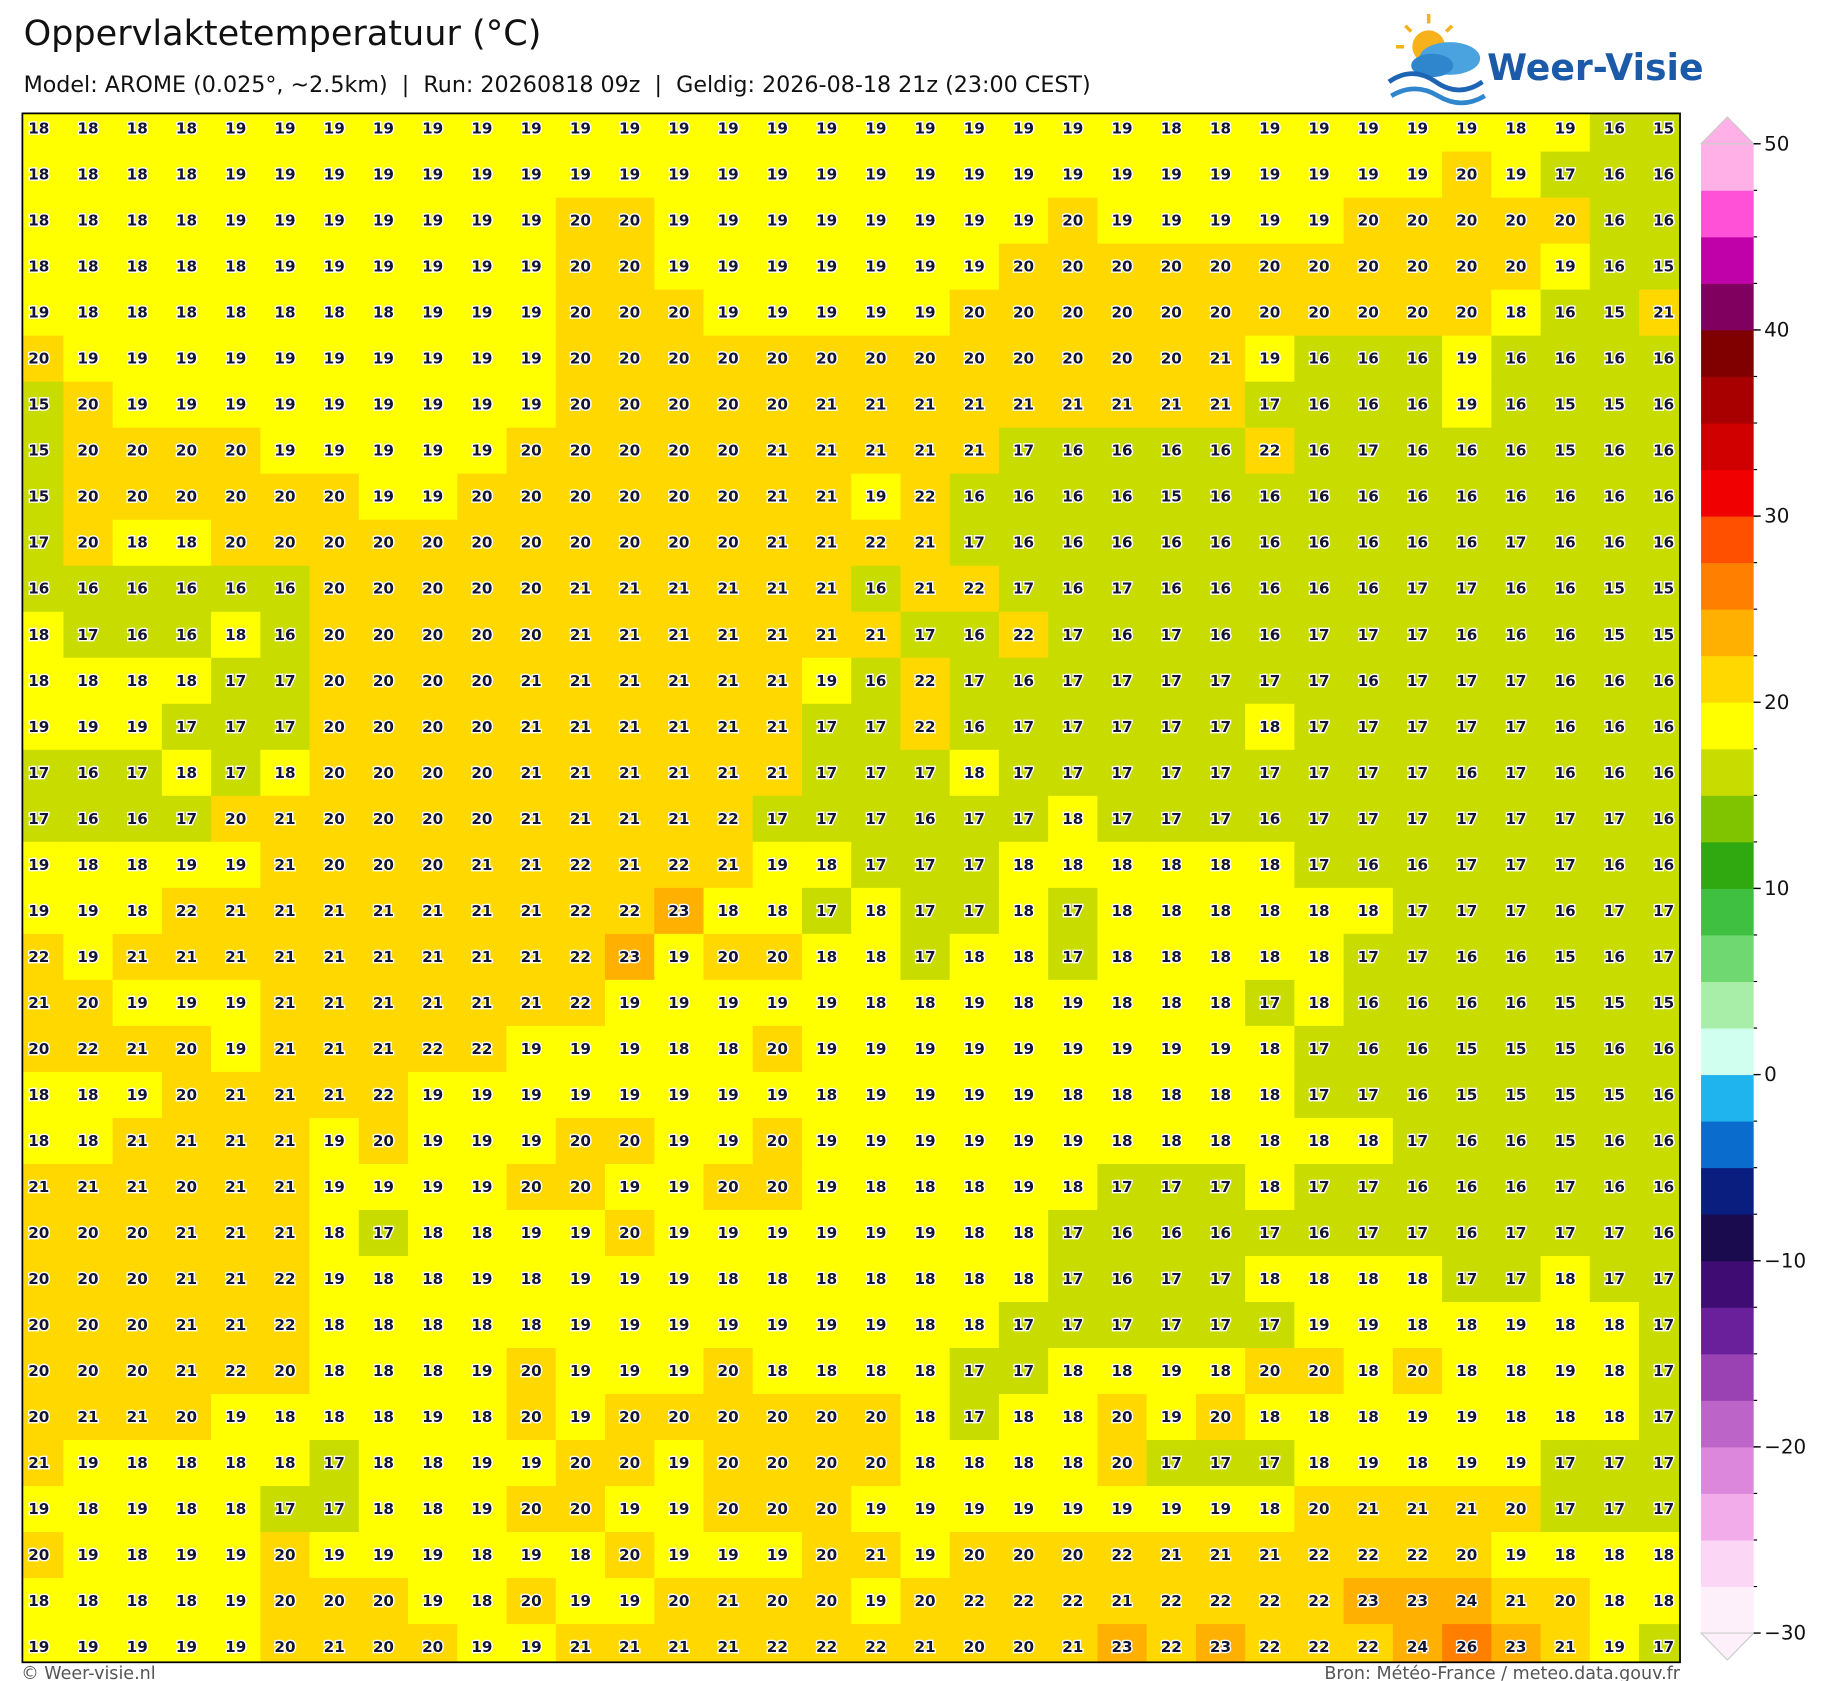 This screenshot has height=1681, width=1824. Describe the element at coordinates (1417, 1555) in the screenshot. I see `temp-label: 22` at that location.